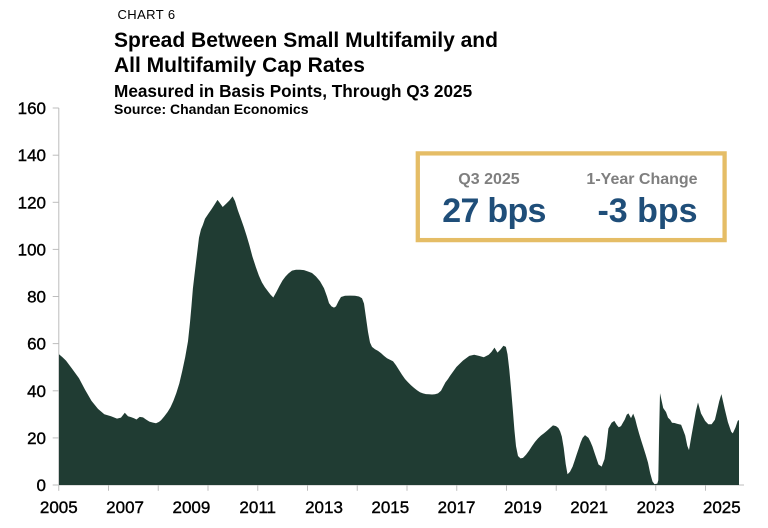 This screenshot has height=528, width=768. What do you see at coordinates (324, 507) in the screenshot?
I see `svg-text: 2013` at bounding box center [324, 507].